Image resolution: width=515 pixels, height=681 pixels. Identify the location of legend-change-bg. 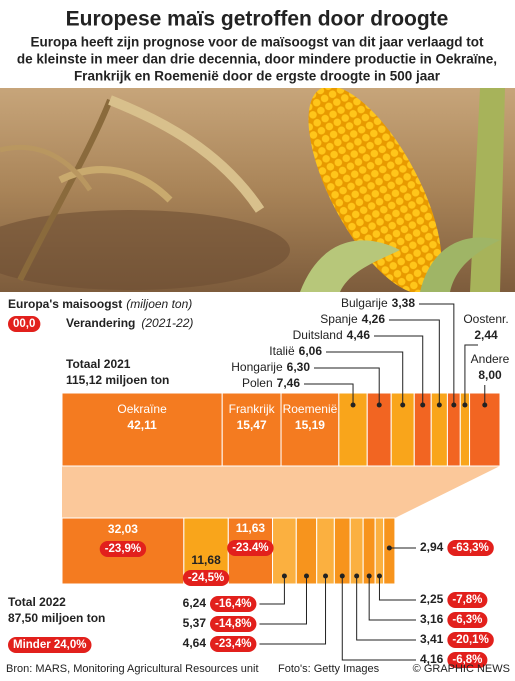
(24, 324).